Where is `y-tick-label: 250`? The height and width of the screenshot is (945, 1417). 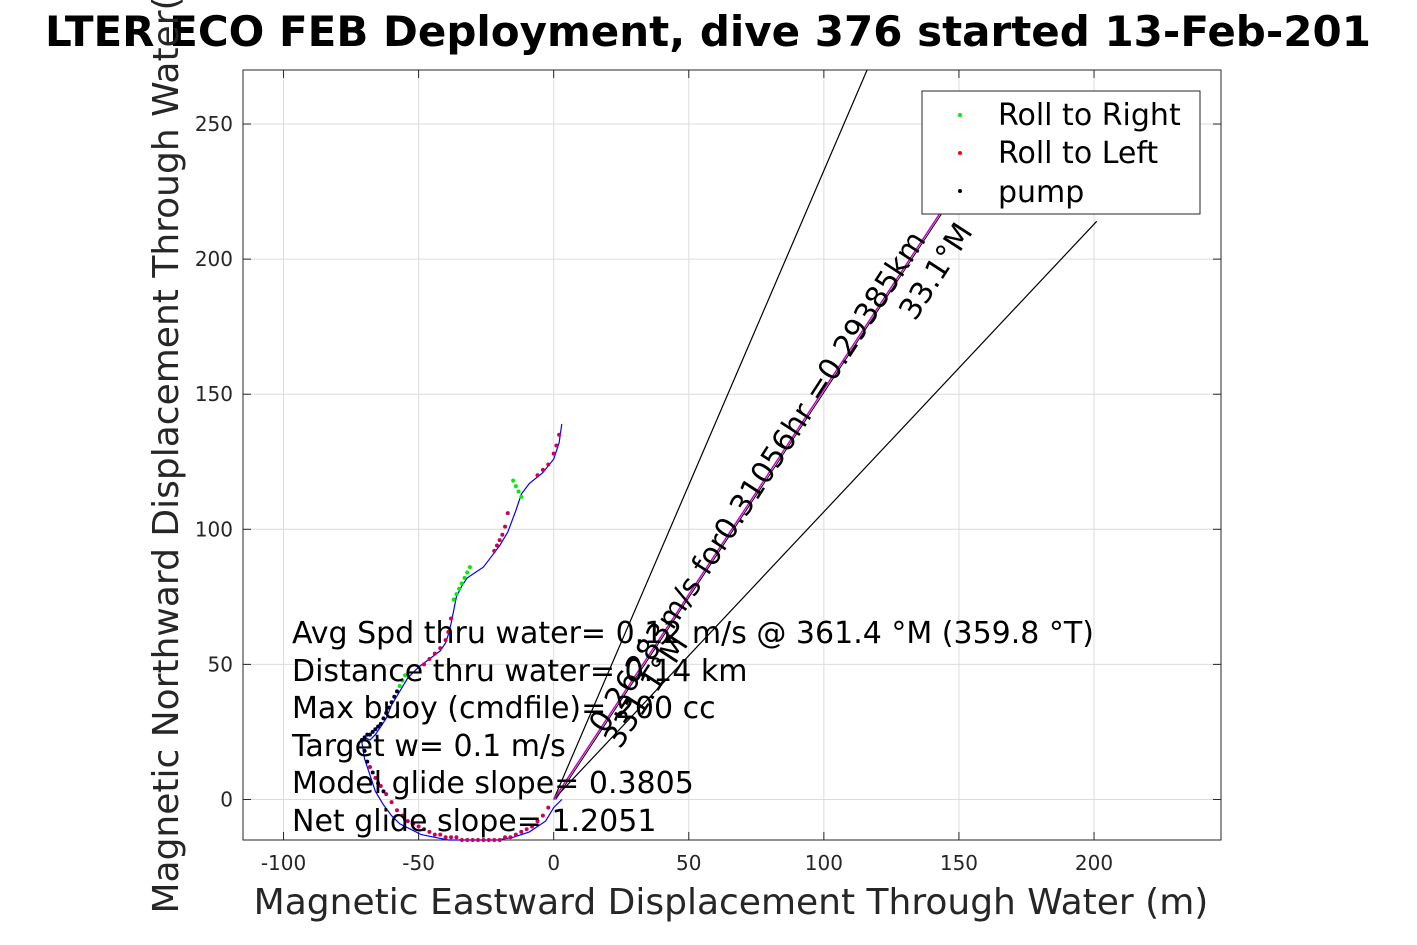 y-tick-label: 250 is located at coordinates (214, 124).